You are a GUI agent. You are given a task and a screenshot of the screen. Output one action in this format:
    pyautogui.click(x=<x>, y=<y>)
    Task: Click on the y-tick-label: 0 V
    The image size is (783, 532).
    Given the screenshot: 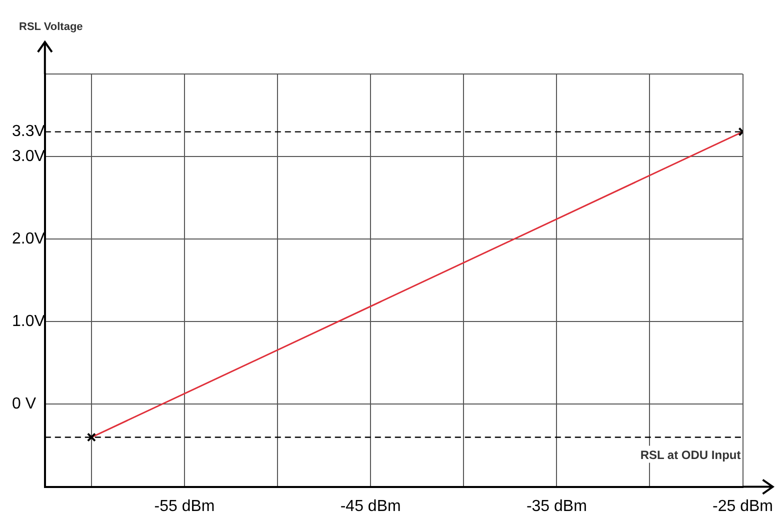 What is the action you would take?
    pyautogui.click(x=24, y=404)
    